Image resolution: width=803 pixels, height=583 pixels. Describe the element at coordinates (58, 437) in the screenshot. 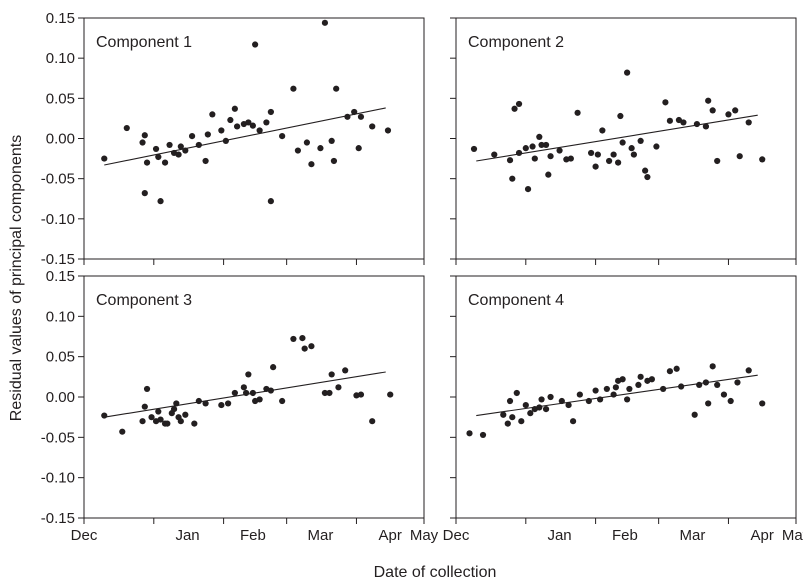

I see `y-tick-label: -0.05` at that location.